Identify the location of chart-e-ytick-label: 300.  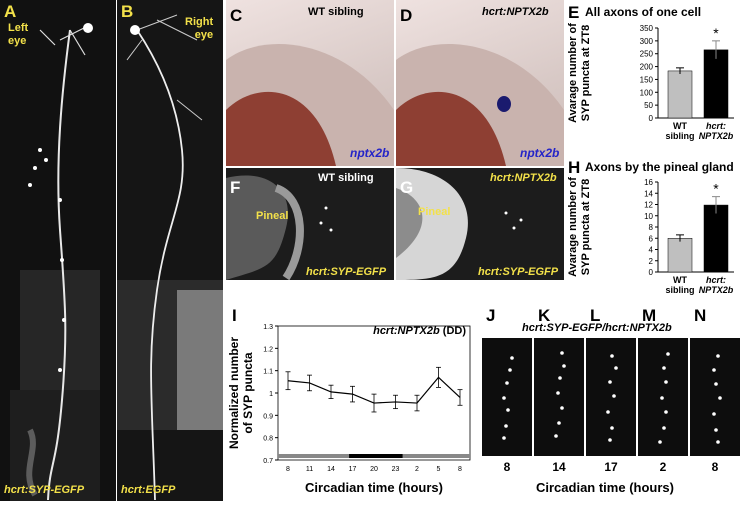
(647, 41).